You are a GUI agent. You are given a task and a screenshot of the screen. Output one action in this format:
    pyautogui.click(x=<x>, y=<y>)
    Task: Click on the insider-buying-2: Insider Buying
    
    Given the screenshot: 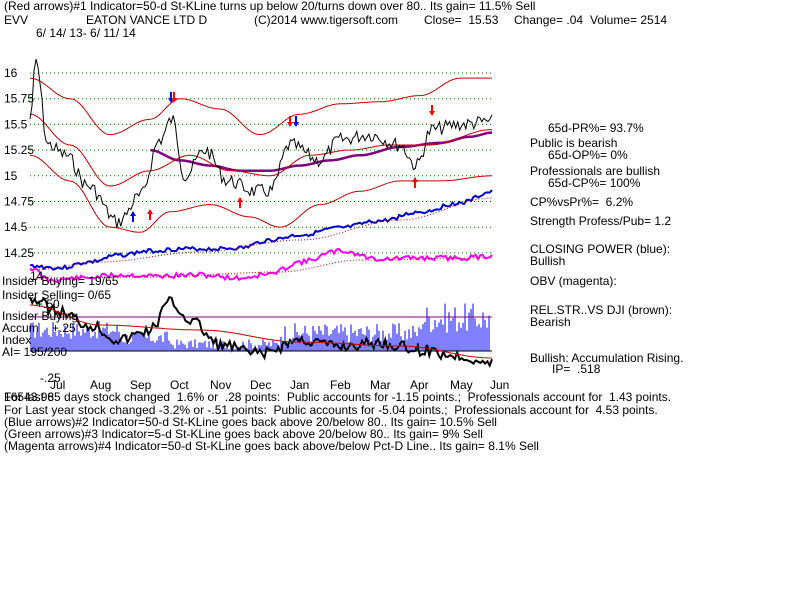 What is the action you would take?
    pyautogui.click(x=40, y=316)
    